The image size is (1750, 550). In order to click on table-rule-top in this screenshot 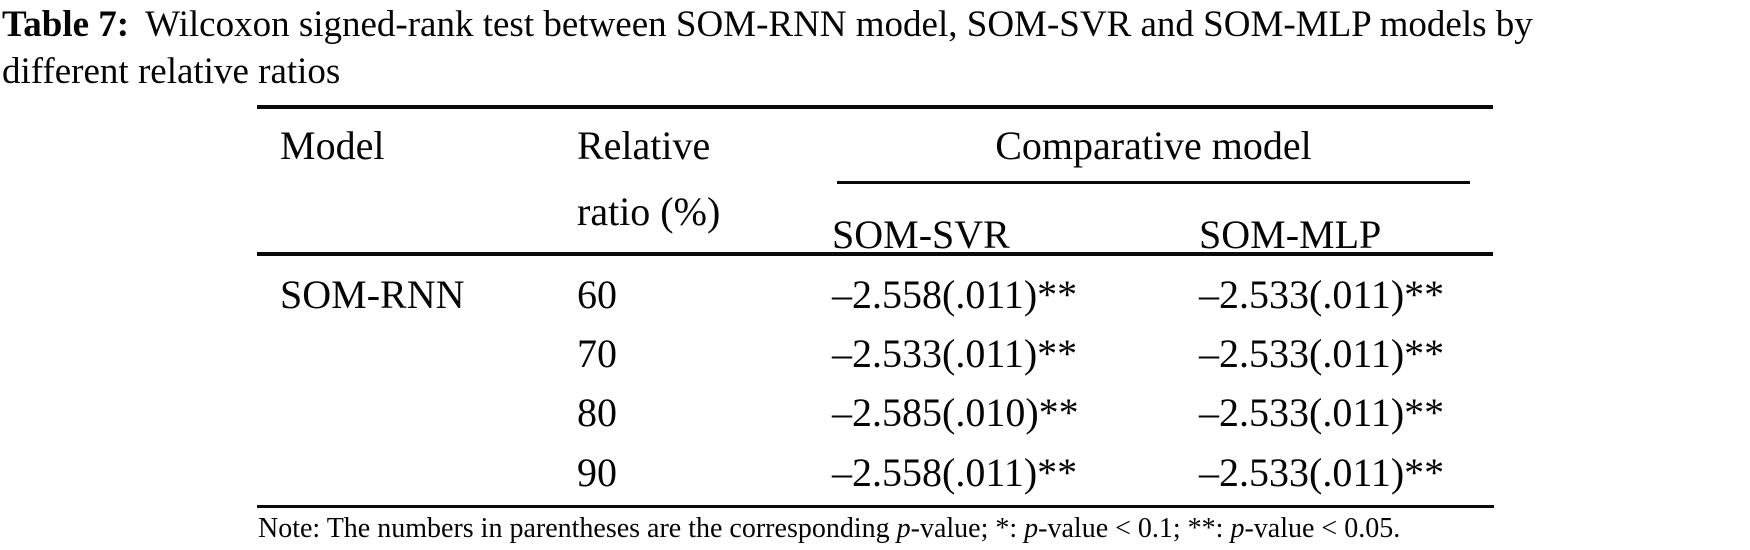, I will do `click(875, 107)`.